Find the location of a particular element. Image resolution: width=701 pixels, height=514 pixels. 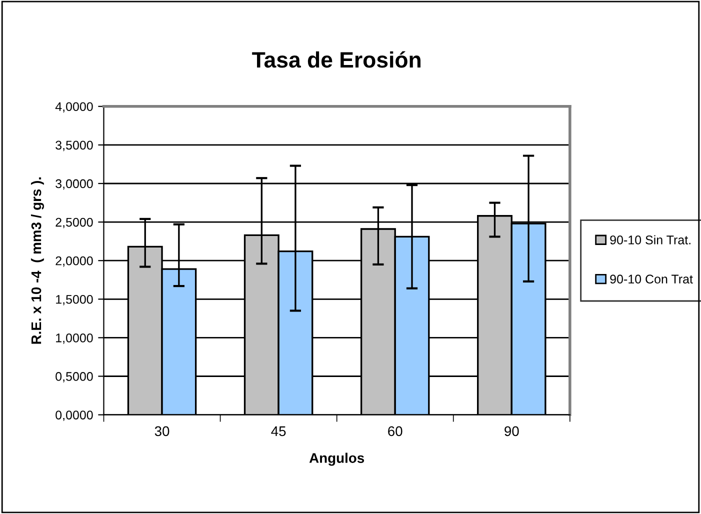

y-tick-label: 4,0000 is located at coordinates (74, 107).